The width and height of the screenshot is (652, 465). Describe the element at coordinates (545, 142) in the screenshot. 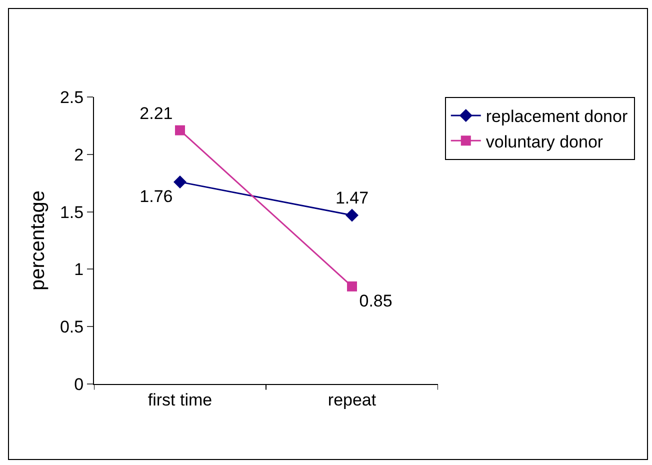

I see `legend-label: voluntary donor` at that location.